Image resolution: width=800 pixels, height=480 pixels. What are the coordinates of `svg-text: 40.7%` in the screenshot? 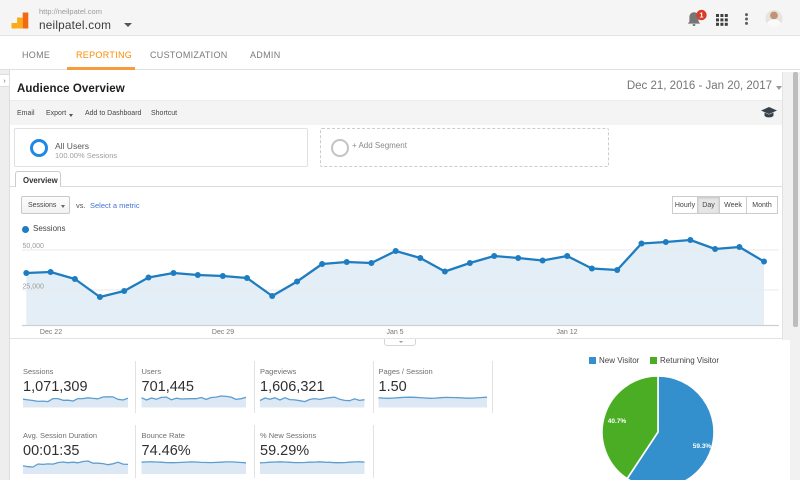 It's located at (617, 421).